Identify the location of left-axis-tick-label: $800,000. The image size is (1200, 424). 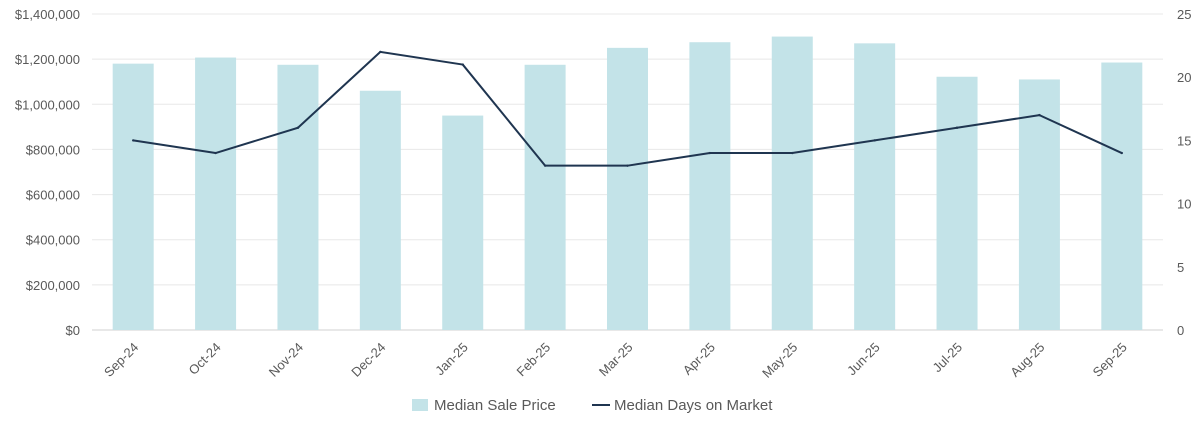
(53, 149).